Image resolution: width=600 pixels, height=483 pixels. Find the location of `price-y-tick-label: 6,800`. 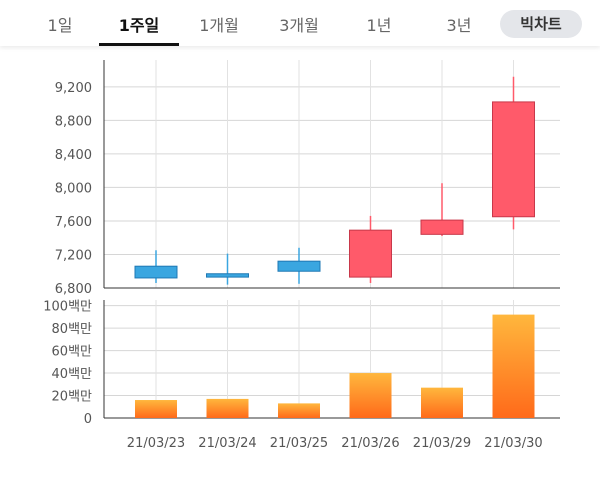

price-y-tick-label: 6,800 is located at coordinates (73, 289).